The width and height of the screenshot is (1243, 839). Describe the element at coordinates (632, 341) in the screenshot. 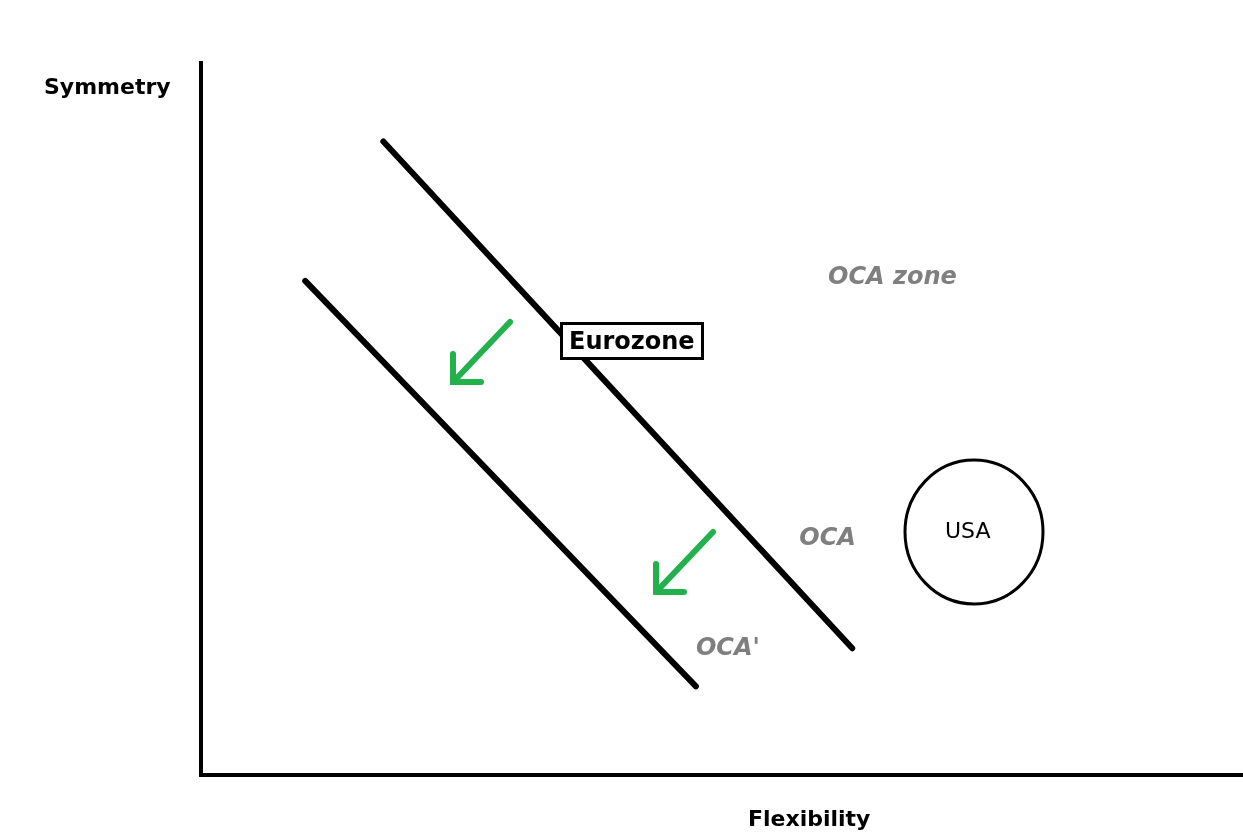

I see `annotation: Eurozone` at that location.